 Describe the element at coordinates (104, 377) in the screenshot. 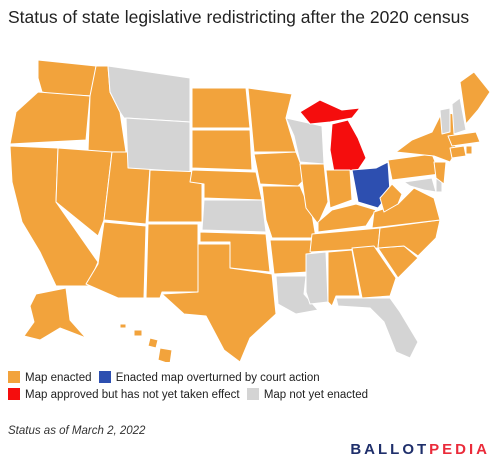

I see `legend-swatch-overturned` at that location.